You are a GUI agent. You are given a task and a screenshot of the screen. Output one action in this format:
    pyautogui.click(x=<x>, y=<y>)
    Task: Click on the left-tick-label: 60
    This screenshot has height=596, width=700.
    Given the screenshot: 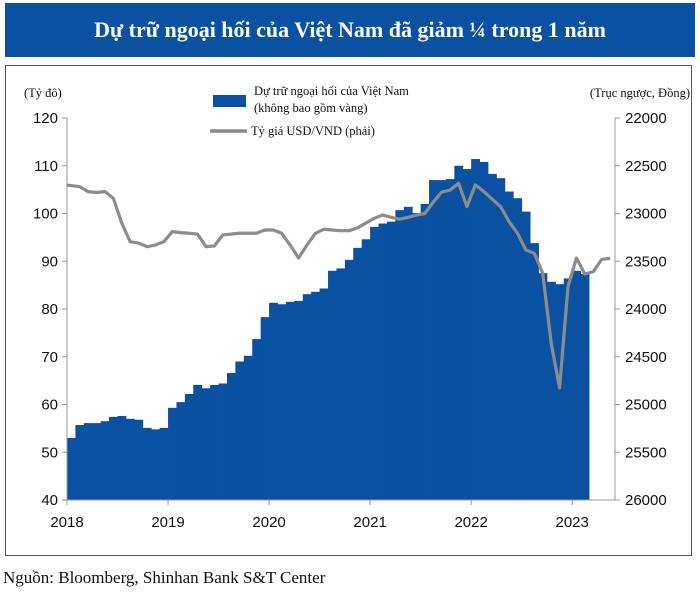 What is the action you would take?
    pyautogui.click(x=49, y=405)
    